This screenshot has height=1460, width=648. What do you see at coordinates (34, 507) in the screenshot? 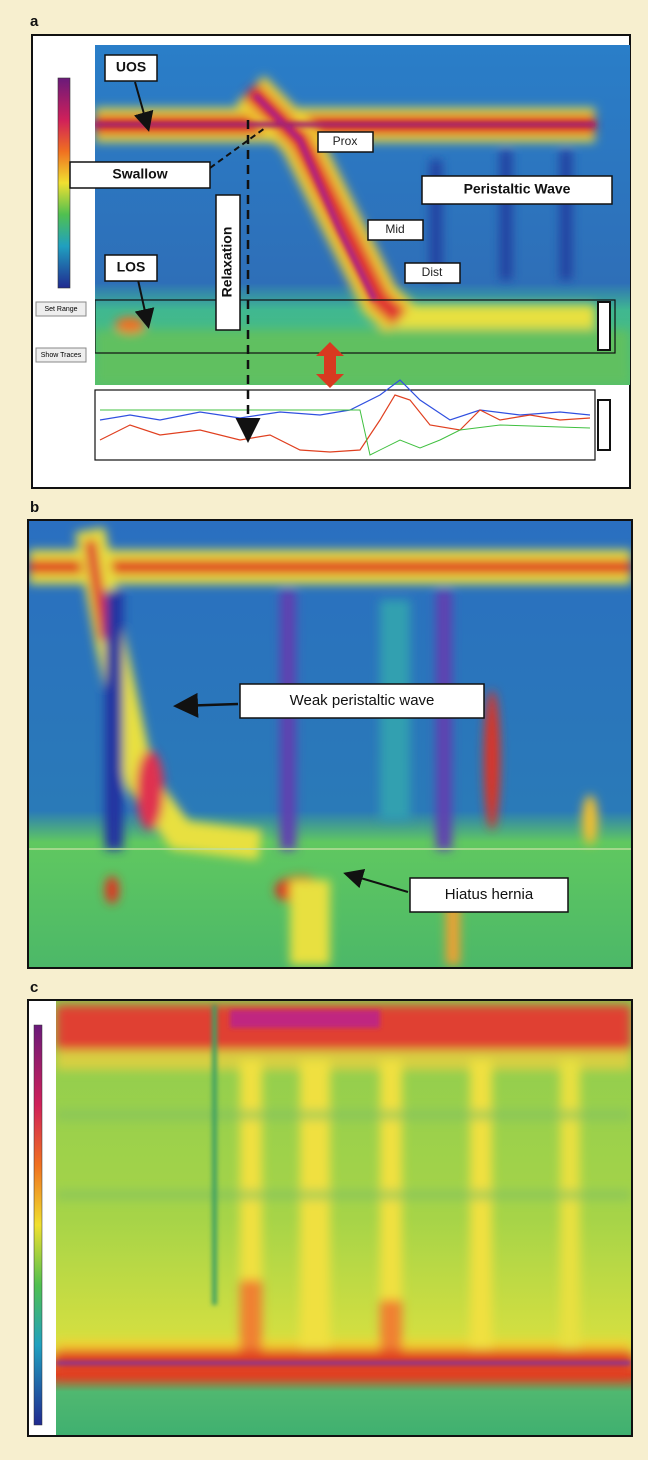
I see `panel-label: b` at bounding box center [34, 507].